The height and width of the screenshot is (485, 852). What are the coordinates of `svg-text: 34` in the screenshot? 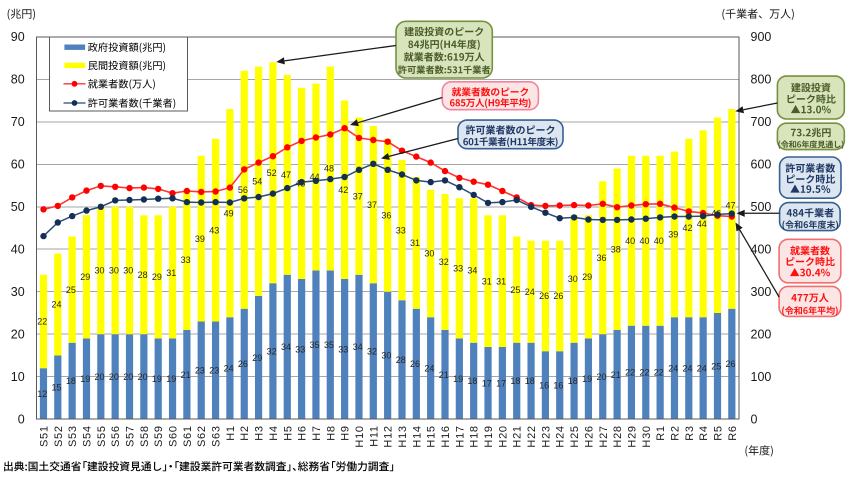 It's located at (358, 347).